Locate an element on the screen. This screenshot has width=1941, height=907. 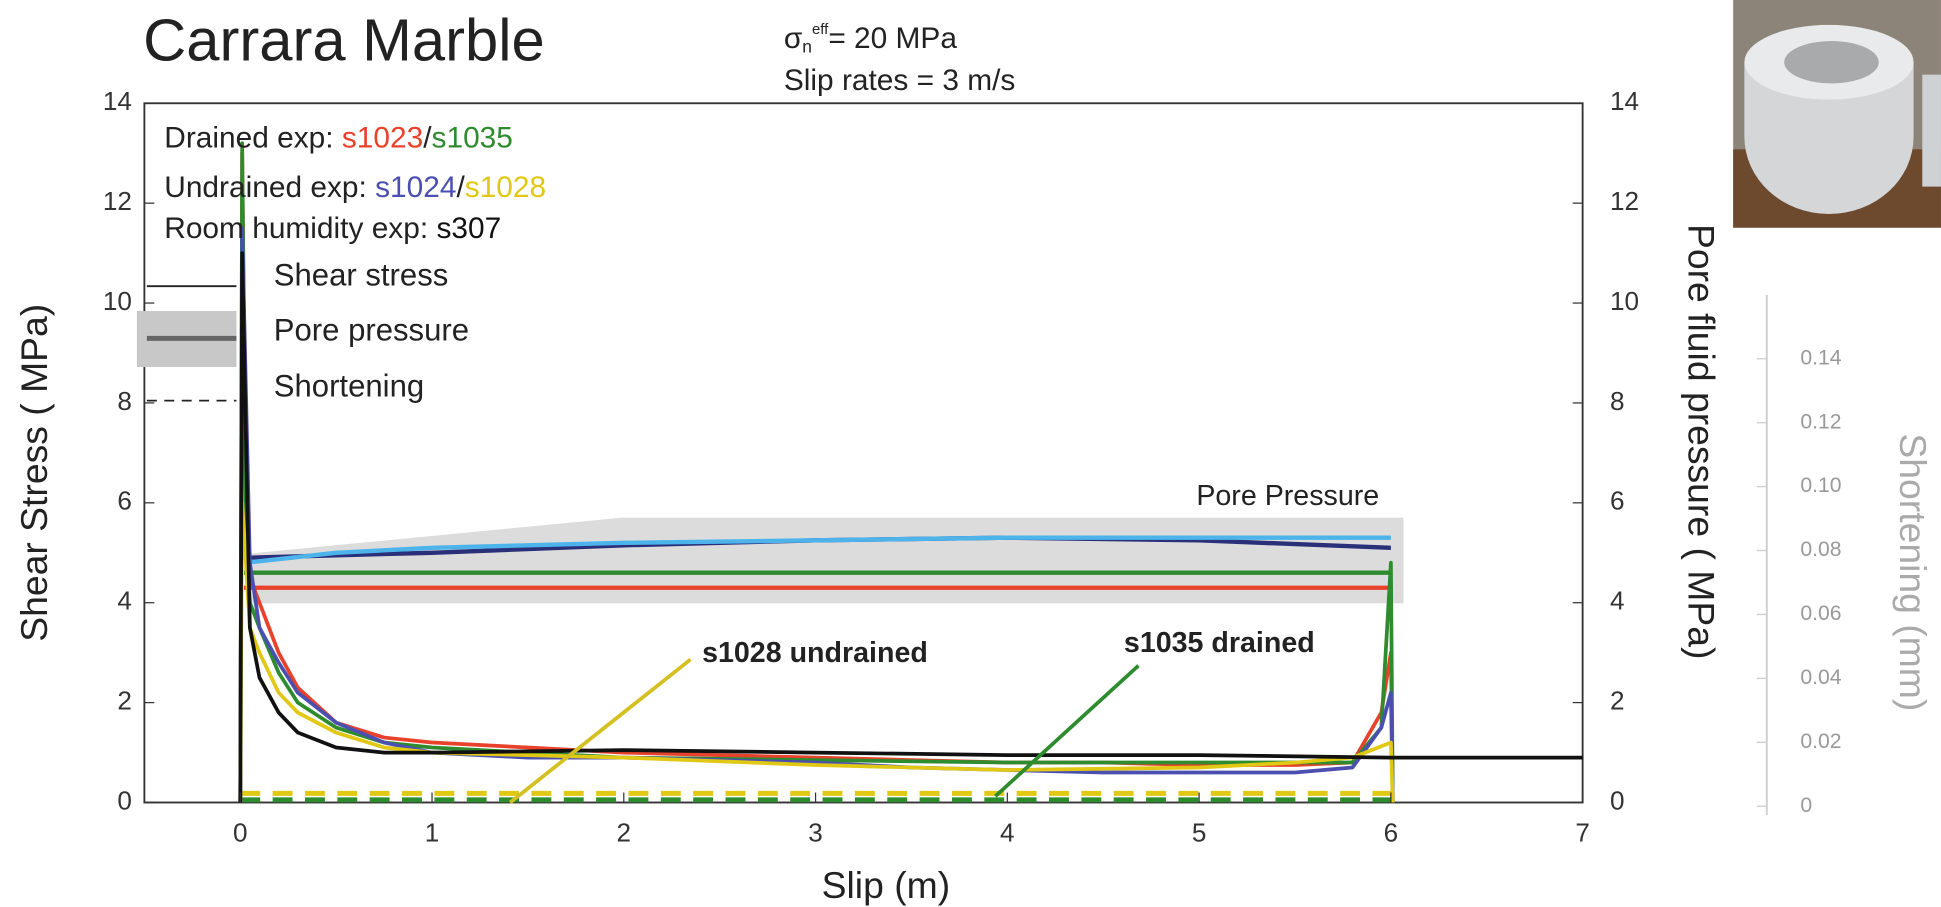
subtitle-superscript: eff is located at coordinates (820, 29).